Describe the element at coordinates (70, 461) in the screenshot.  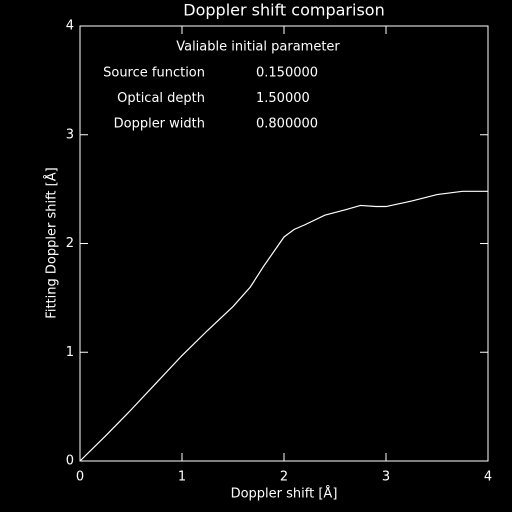
I see `y-tick-label: 0` at that location.